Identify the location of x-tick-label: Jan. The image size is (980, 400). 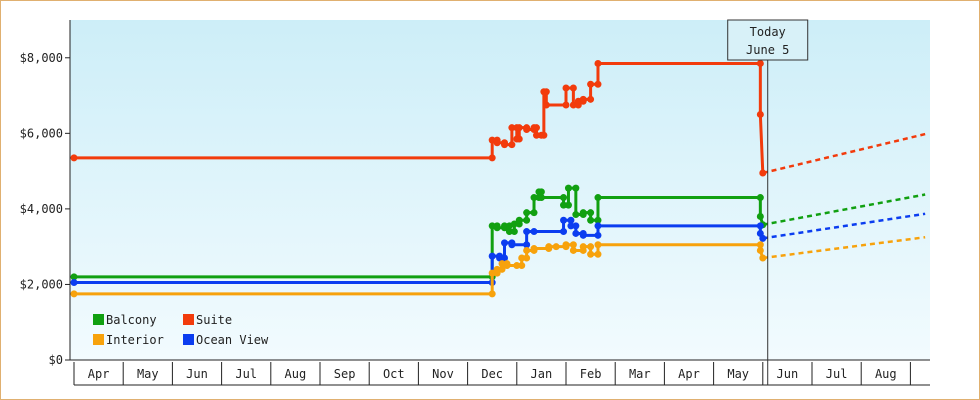
(542, 374).